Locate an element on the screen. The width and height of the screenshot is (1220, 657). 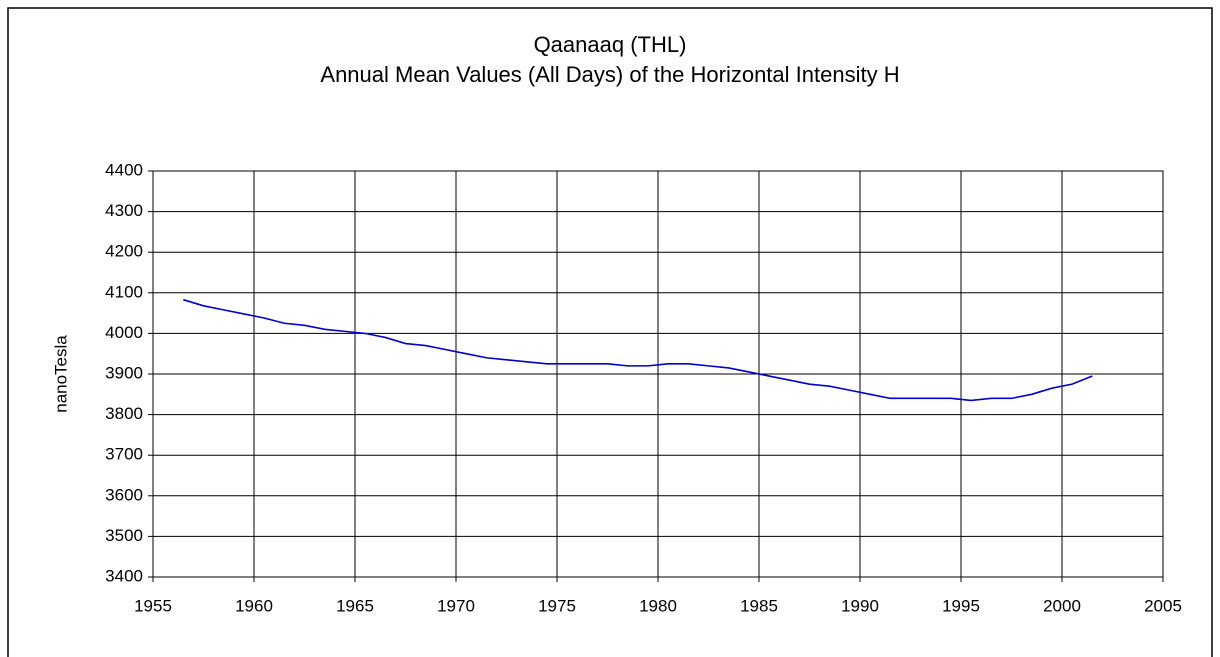
x-tick-label: 1955 is located at coordinates (153, 605).